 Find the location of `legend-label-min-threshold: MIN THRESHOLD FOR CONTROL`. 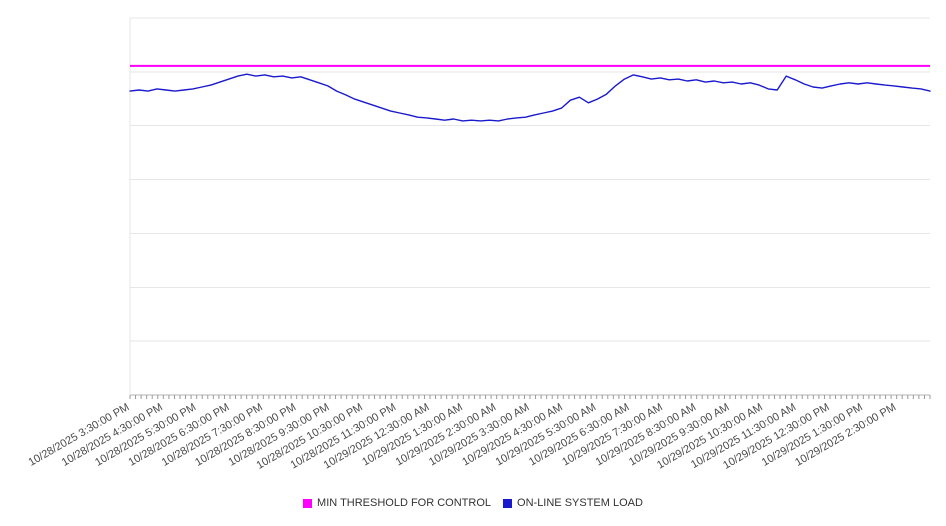

legend-label-min-threshold: MIN THRESHOLD FOR CONTROL is located at coordinates (404, 503).